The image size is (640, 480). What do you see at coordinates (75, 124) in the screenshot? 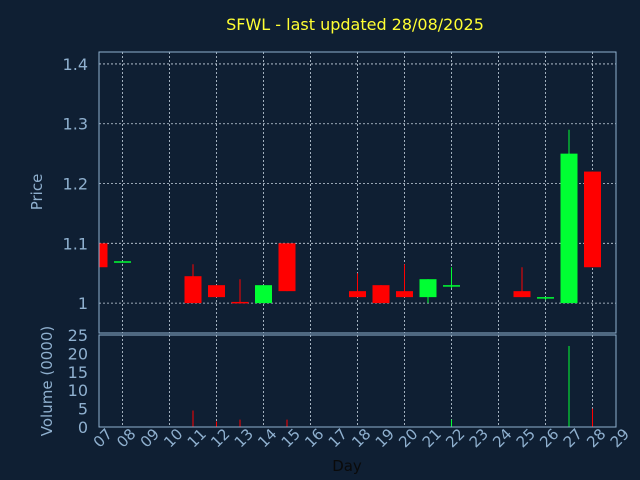
I see `price-tick-label: 1.3` at bounding box center [75, 124].